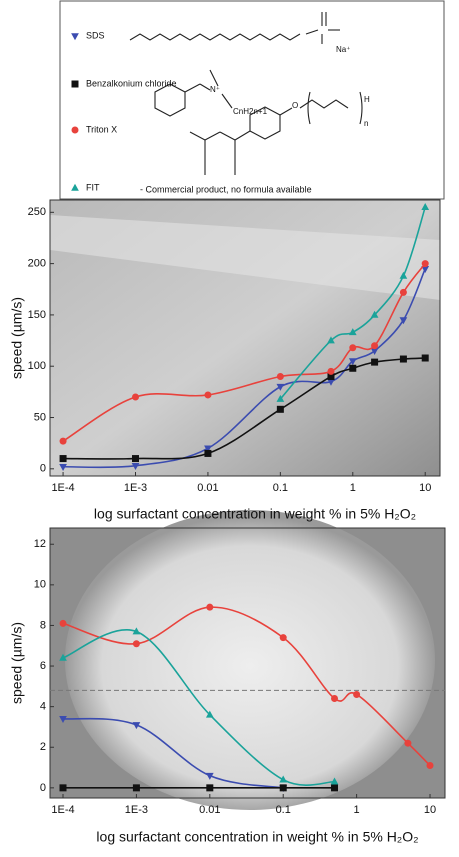 The image size is (459, 857). What do you see at coordinates (246, 93) in the screenshot?
I see `structures` at bounding box center [246, 93].